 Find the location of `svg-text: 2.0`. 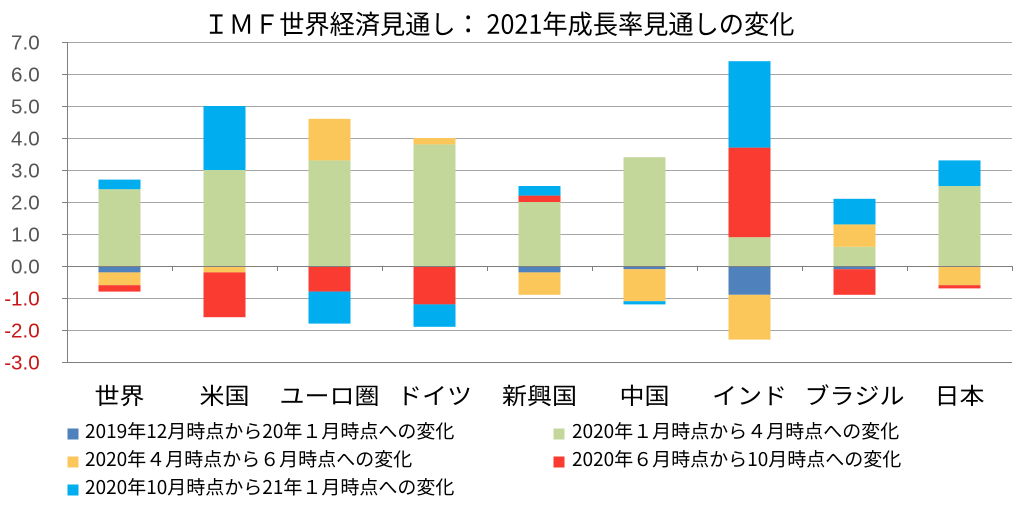

svg-text: 2.0 is located at coordinates (25, 203).